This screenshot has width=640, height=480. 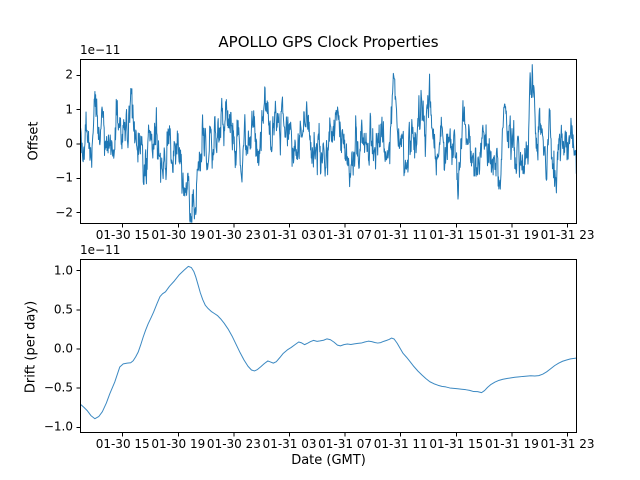 I want to click on drift-x-tick-label: 01-31 15, so click(x=456, y=444).